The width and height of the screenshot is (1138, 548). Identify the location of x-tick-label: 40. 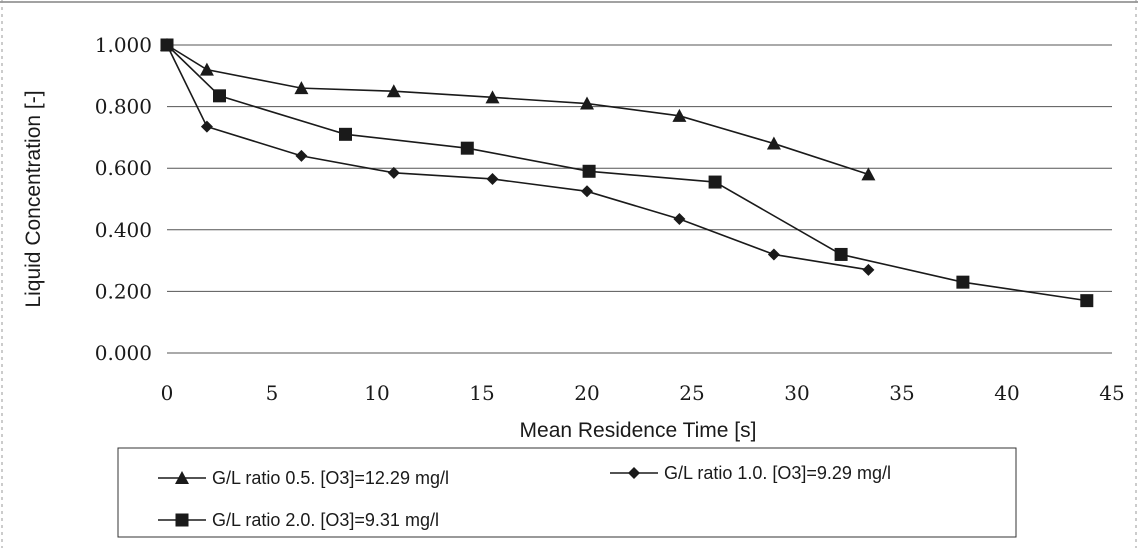
(1006, 393).